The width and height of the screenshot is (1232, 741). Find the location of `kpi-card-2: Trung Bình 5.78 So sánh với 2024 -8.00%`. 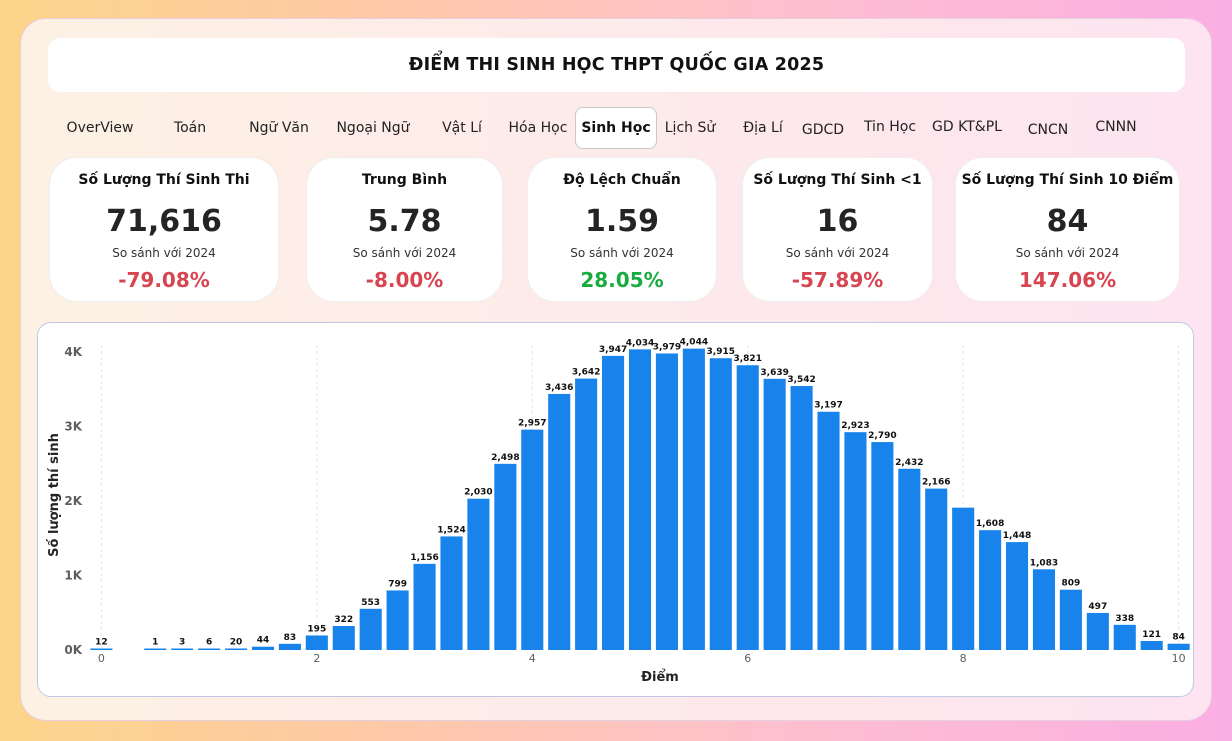

kpi-card-2: Trung Bình 5.78 So sánh với 2024 -8.00% is located at coordinates (404, 229).